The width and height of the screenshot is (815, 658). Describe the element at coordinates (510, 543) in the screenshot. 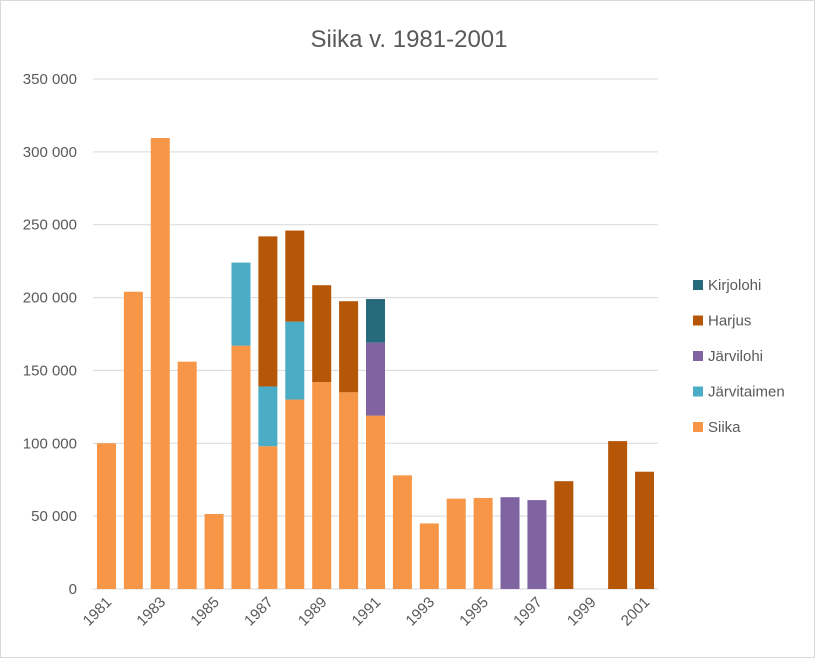

I see `bar-järvilohi-1996` at that location.